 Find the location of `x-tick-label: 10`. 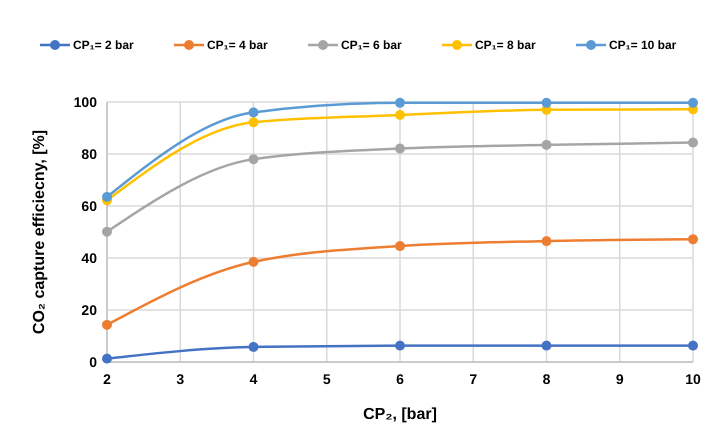

x-tick-label: 10 is located at coordinates (693, 379).